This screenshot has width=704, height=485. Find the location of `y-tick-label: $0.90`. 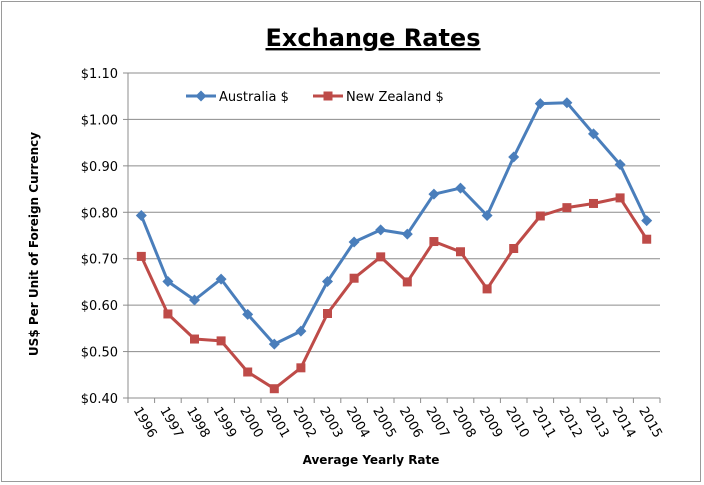

y-tick-label: $0.90 is located at coordinates (99, 167).